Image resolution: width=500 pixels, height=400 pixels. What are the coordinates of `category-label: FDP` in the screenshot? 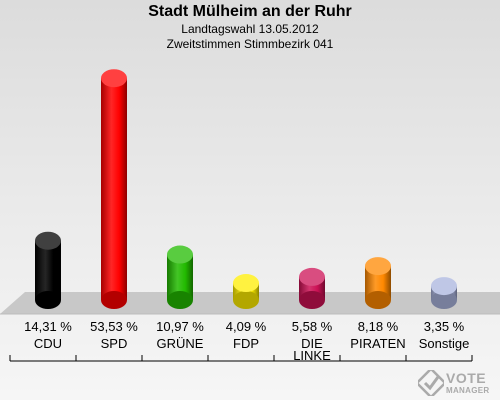 It's located at (246, 343).